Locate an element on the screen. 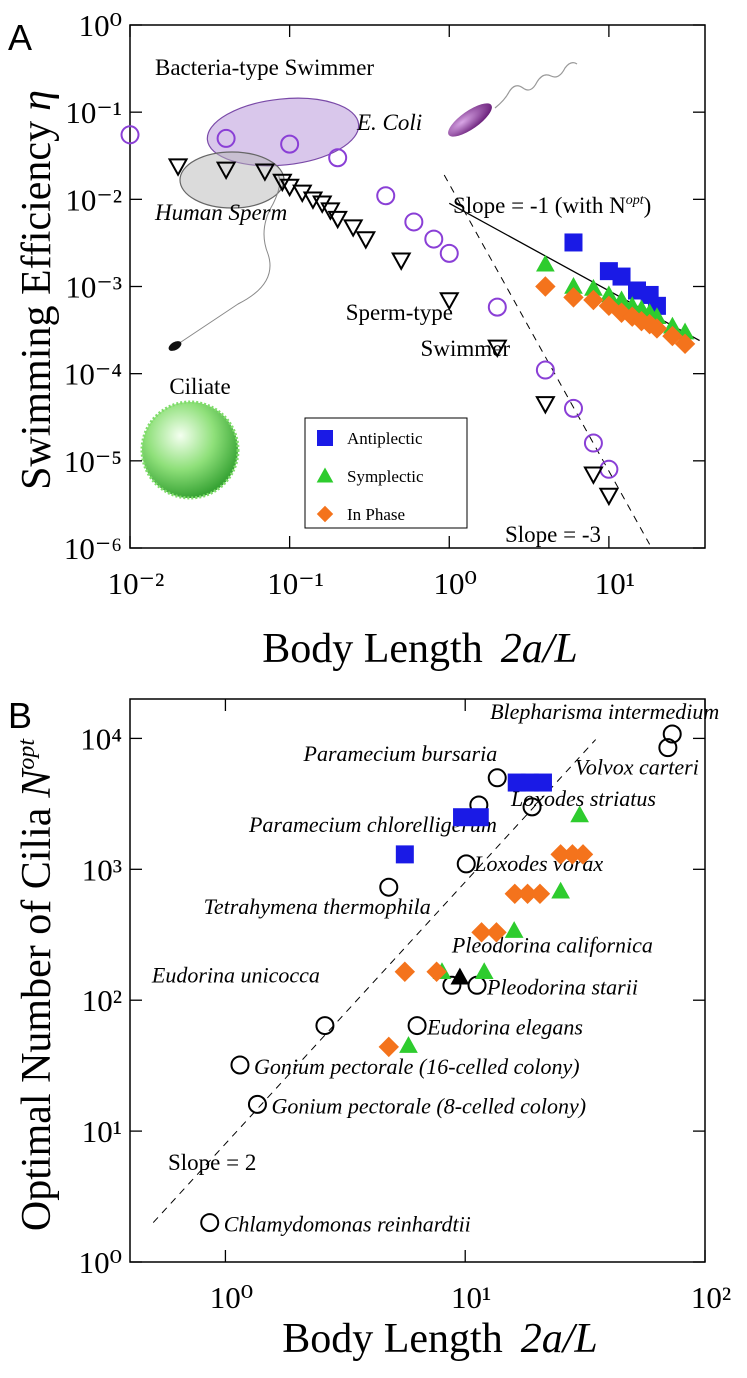 The image size is (747, 1378). annotation-sup: opt is located at coordinates (635, 200).